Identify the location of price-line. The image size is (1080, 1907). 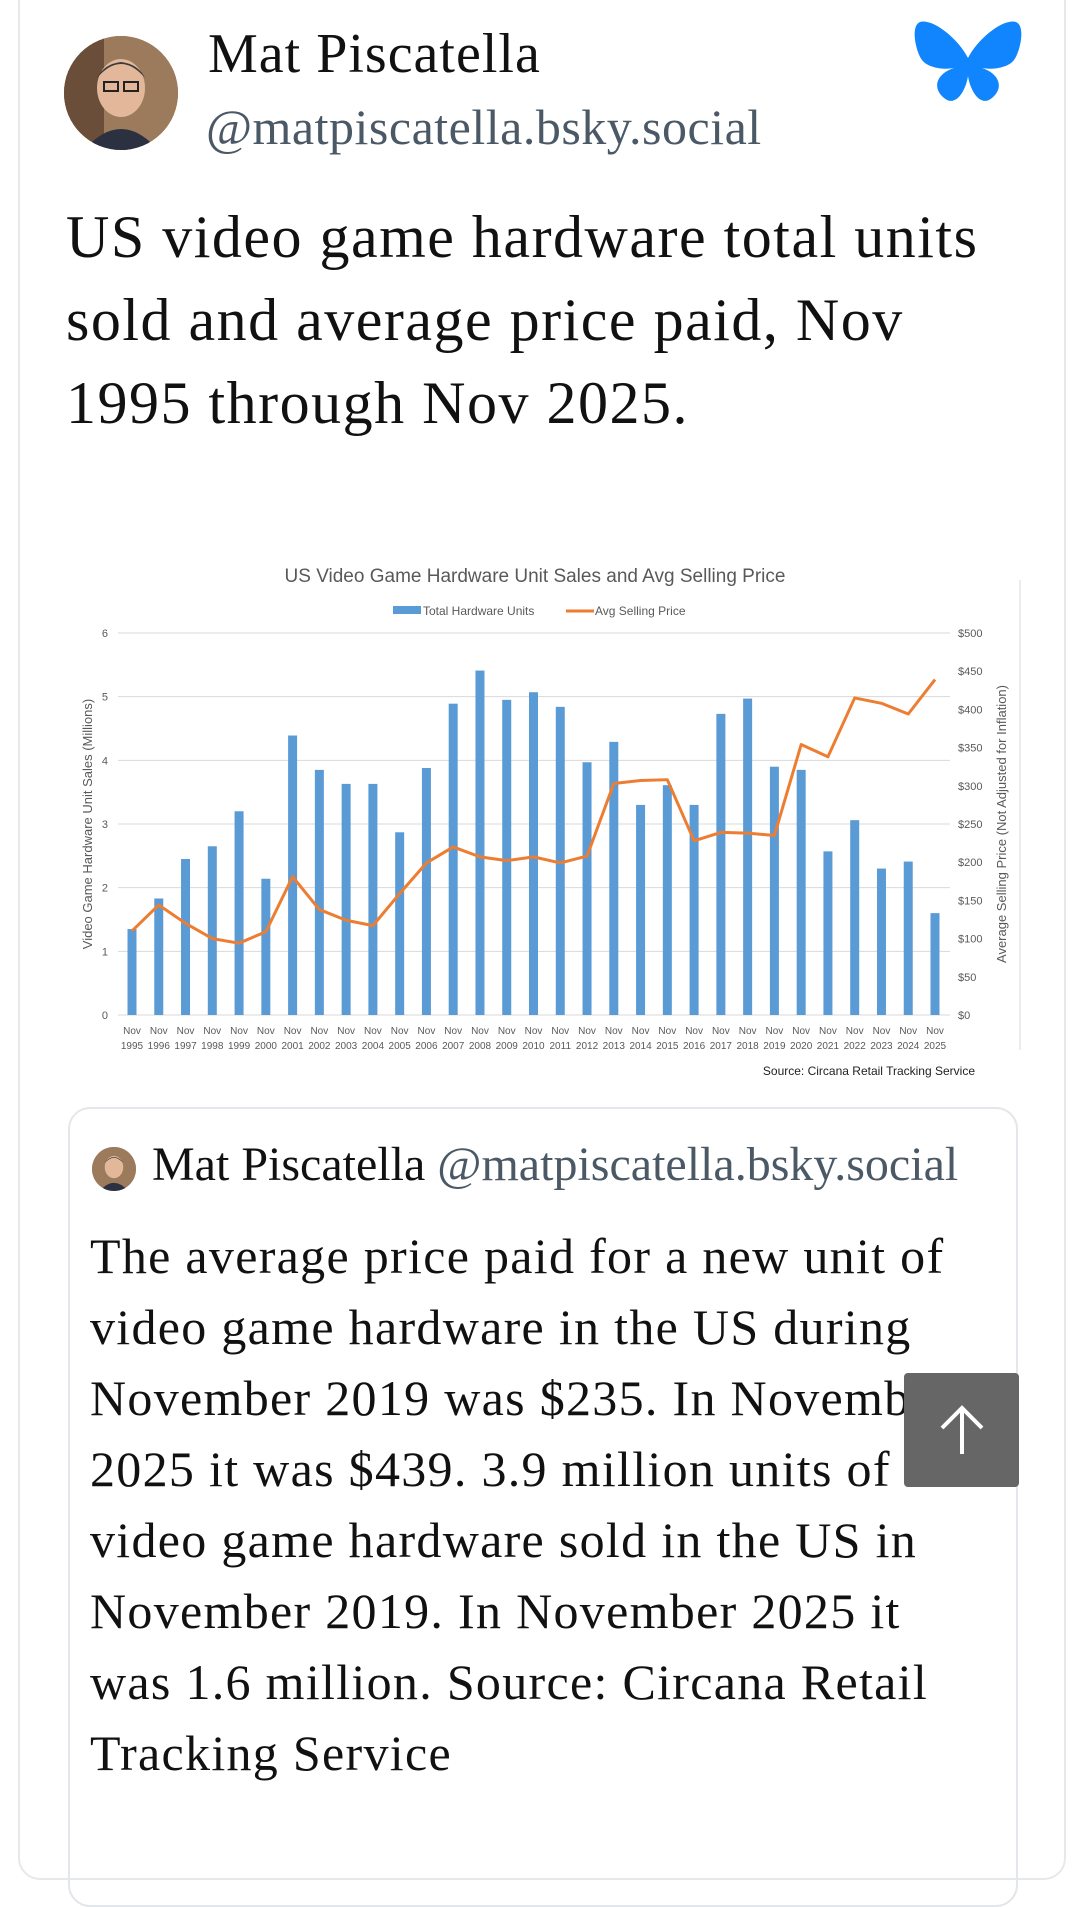
(533, 811).